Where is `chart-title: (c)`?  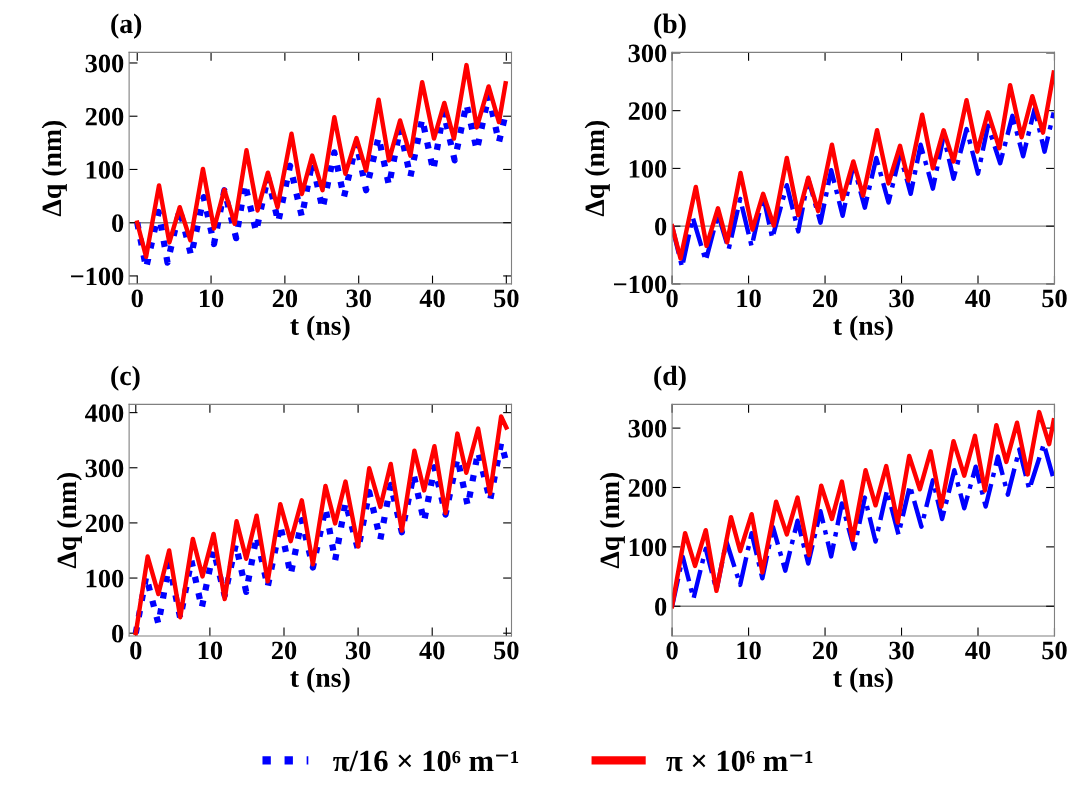 chart-title: (c) is located at coordinates (125, 378).